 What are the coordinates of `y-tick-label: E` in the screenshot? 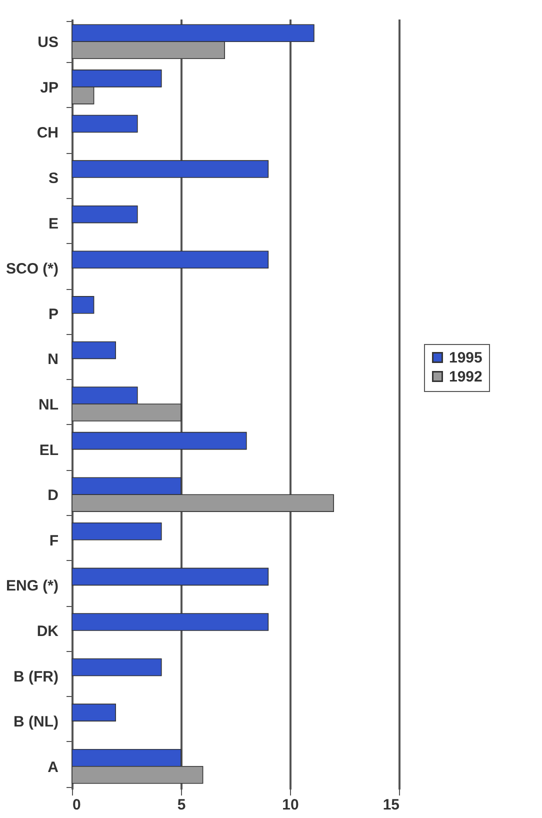 It's located at (53, 223).